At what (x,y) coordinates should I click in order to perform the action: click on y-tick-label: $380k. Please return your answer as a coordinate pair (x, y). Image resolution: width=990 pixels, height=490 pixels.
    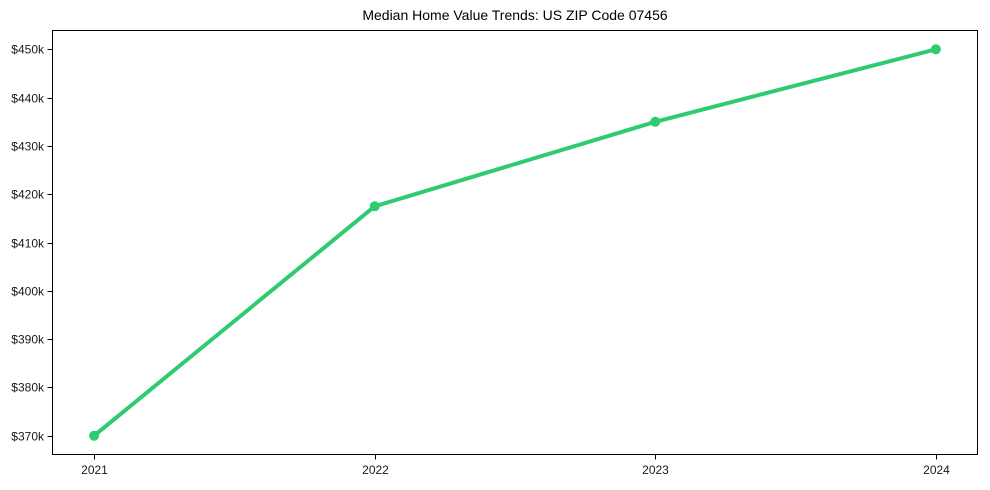
    Looking at the image, I should click on (28, 388).